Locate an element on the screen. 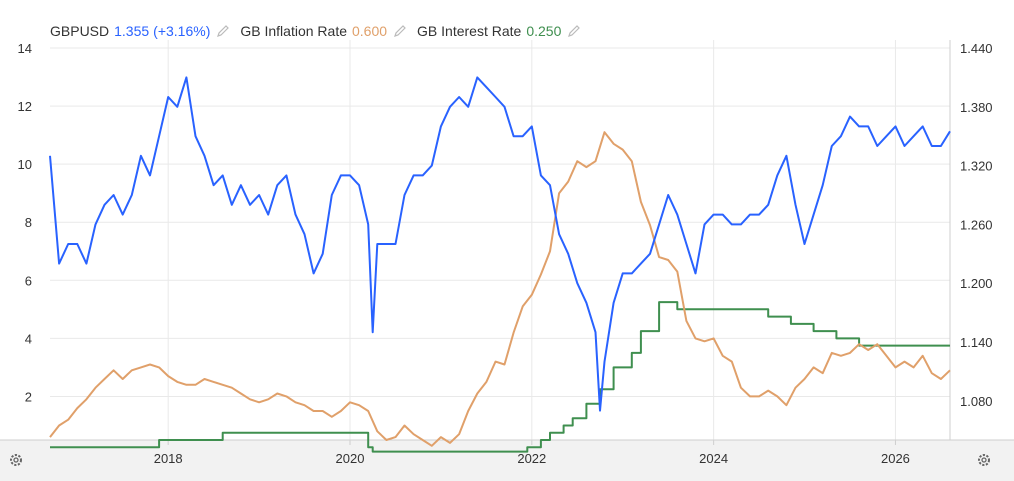 The height and width of the screenshot is (481, 1014). x-axis-band is located at coordinates (507, 460).